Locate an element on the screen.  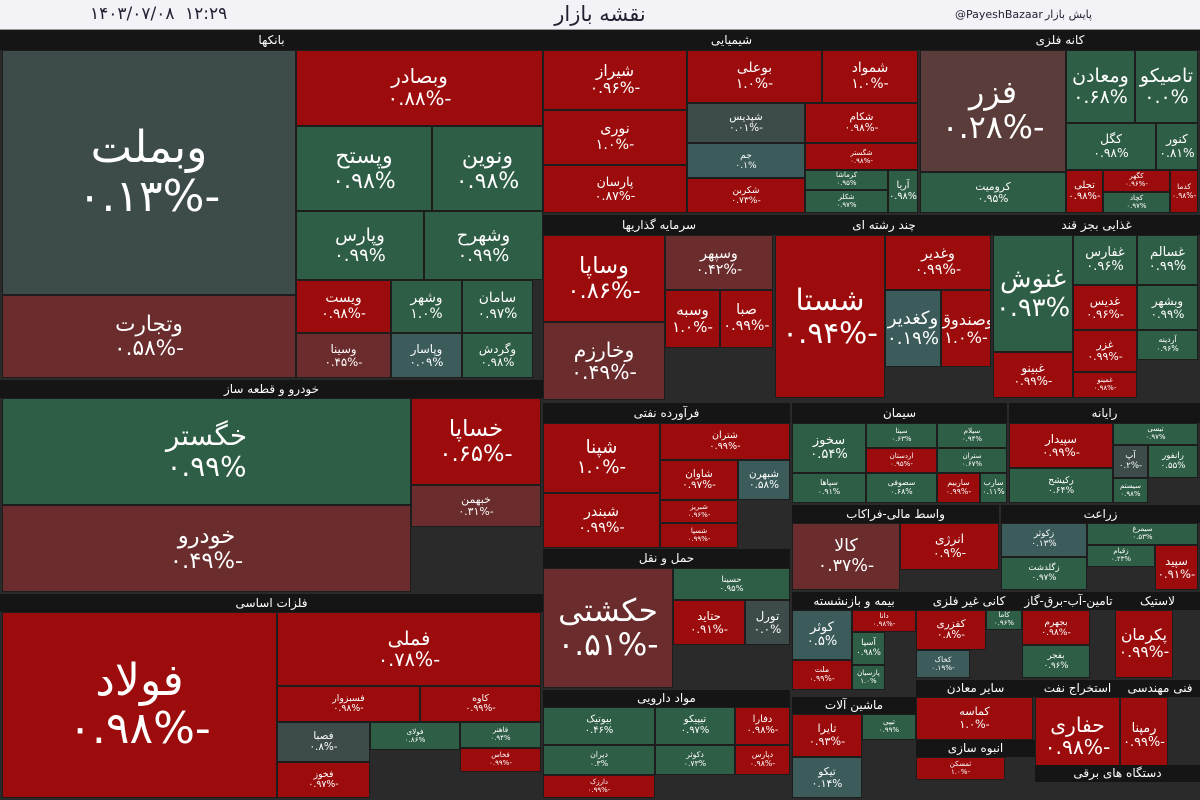
stock-tile: کاما ۰.۹۶% is located at coordinates (1004, 620).